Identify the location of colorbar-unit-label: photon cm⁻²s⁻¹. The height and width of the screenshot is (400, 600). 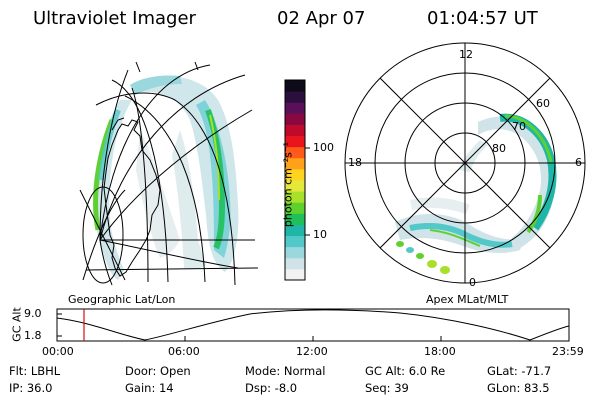
(288, 184).